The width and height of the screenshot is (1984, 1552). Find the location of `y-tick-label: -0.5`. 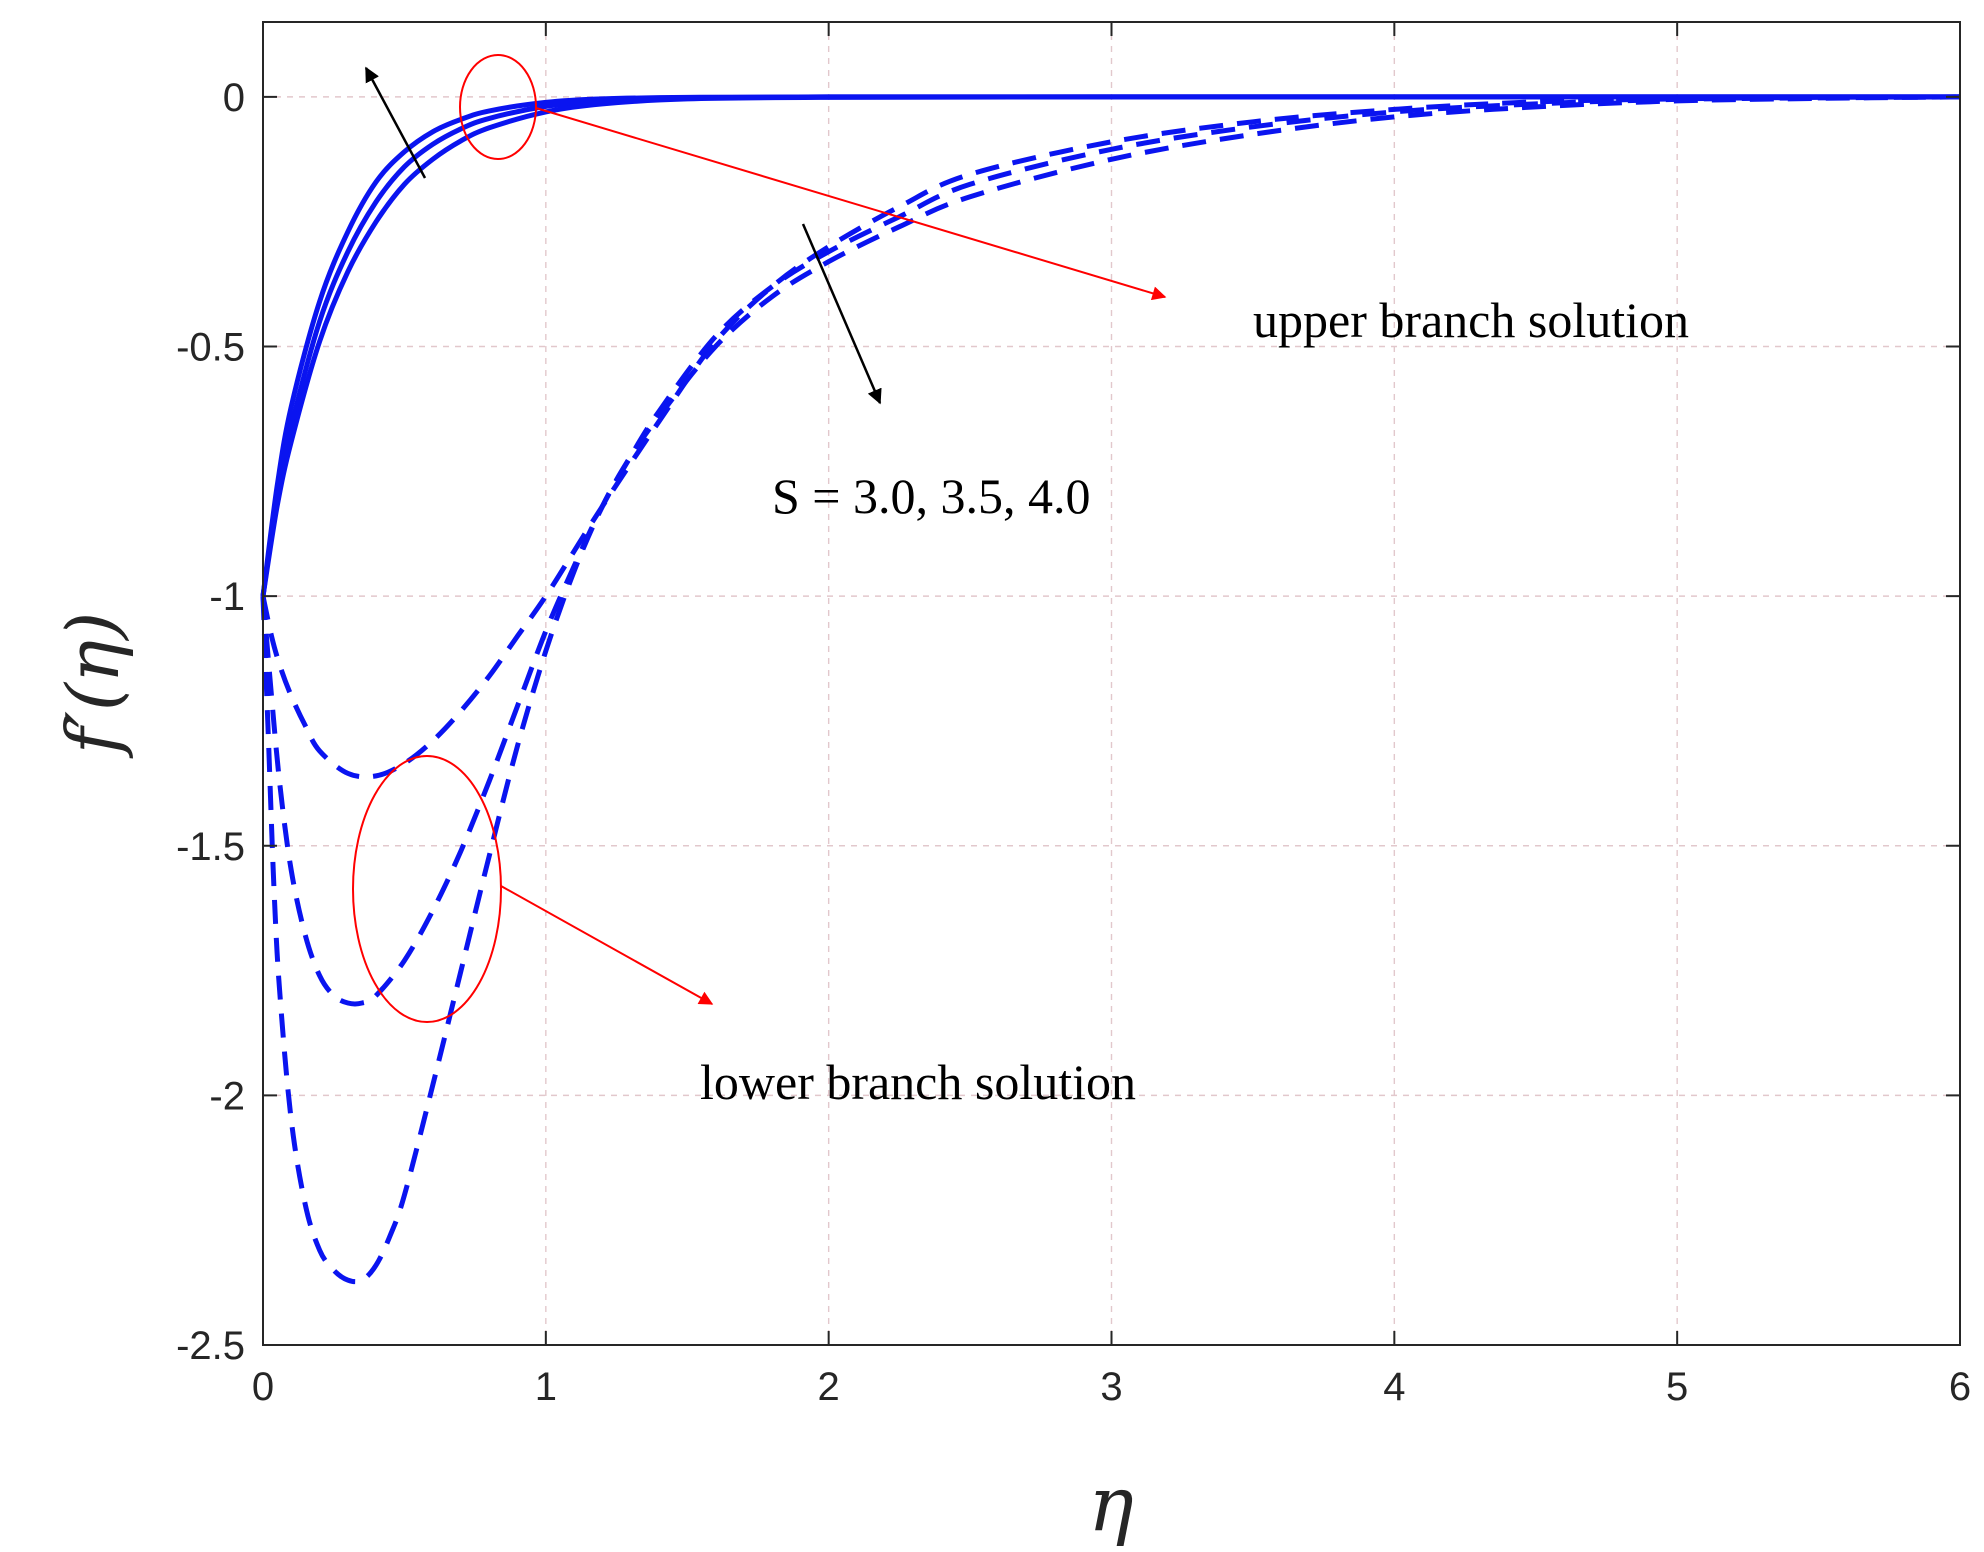

y-tick-label: -0.5 is located at coordinates (210, 348).